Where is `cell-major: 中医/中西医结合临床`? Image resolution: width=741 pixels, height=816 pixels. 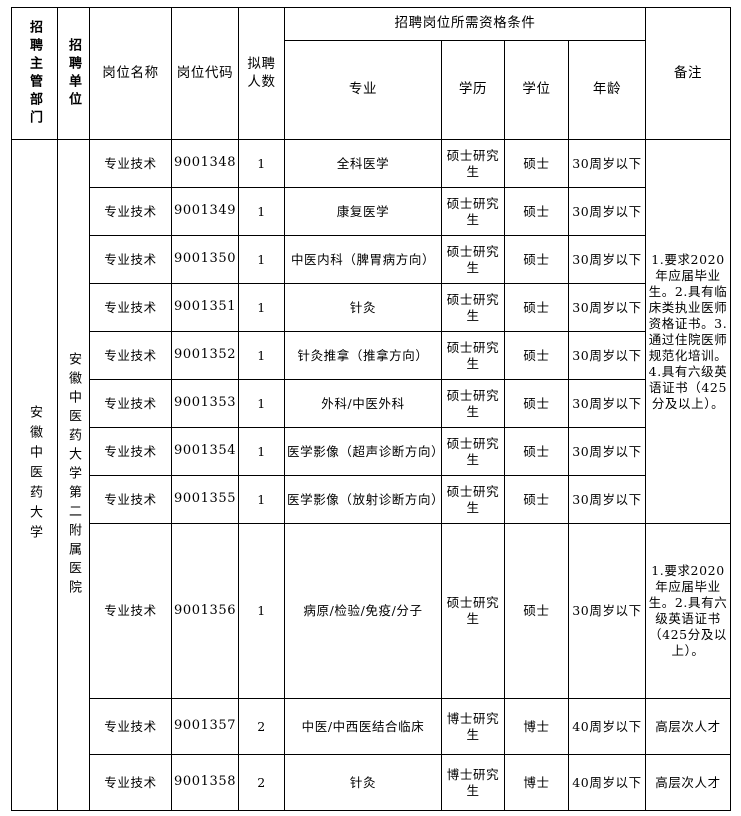 cell-major: 中医/中西医结合临床 is located at coordinates (363, 726).